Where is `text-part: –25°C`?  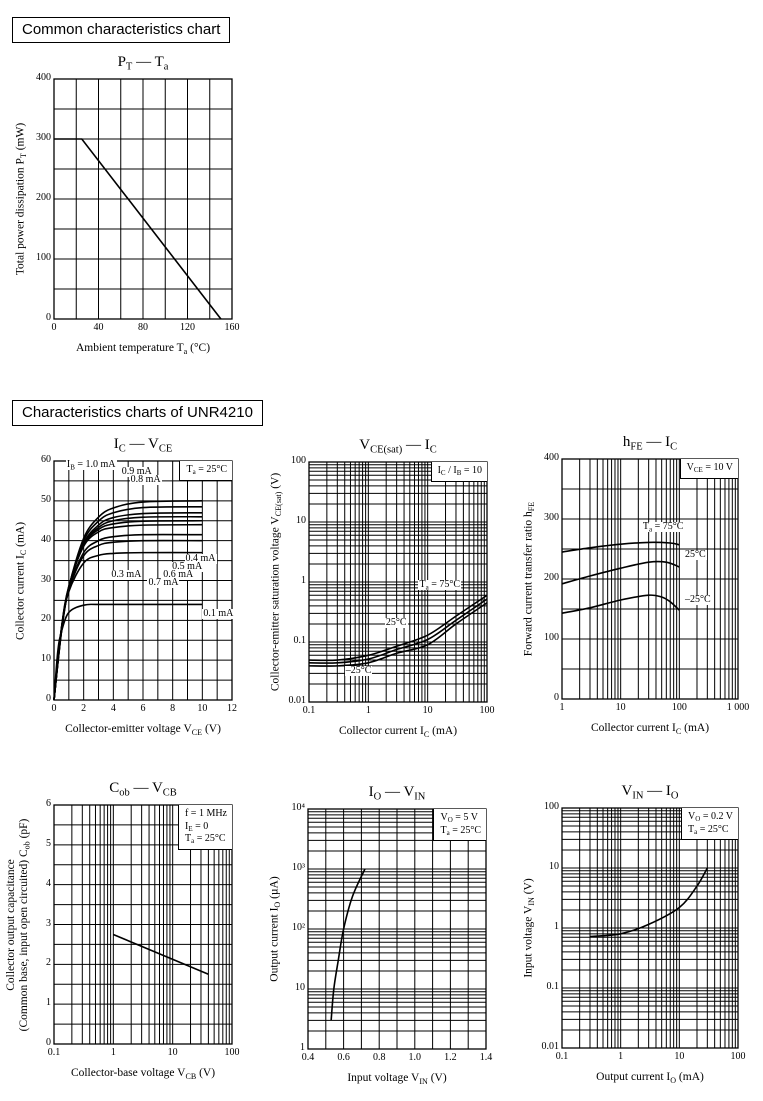 text-part: –25°C is located at coordinates (358, 670).